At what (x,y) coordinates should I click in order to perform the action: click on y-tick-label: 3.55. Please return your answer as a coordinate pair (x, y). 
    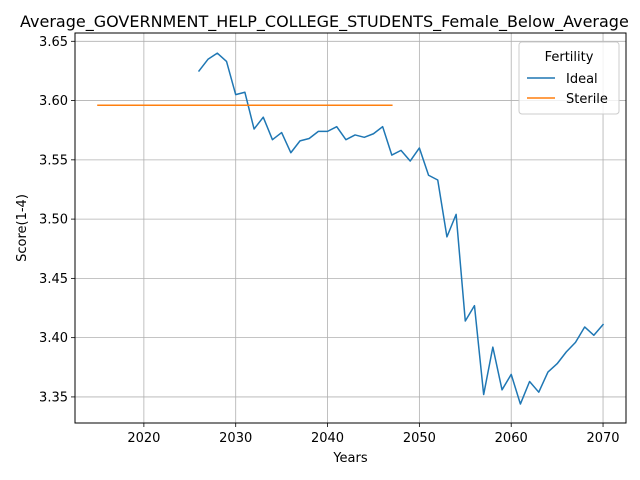
    Looking at the image, I should click on (53, 160).